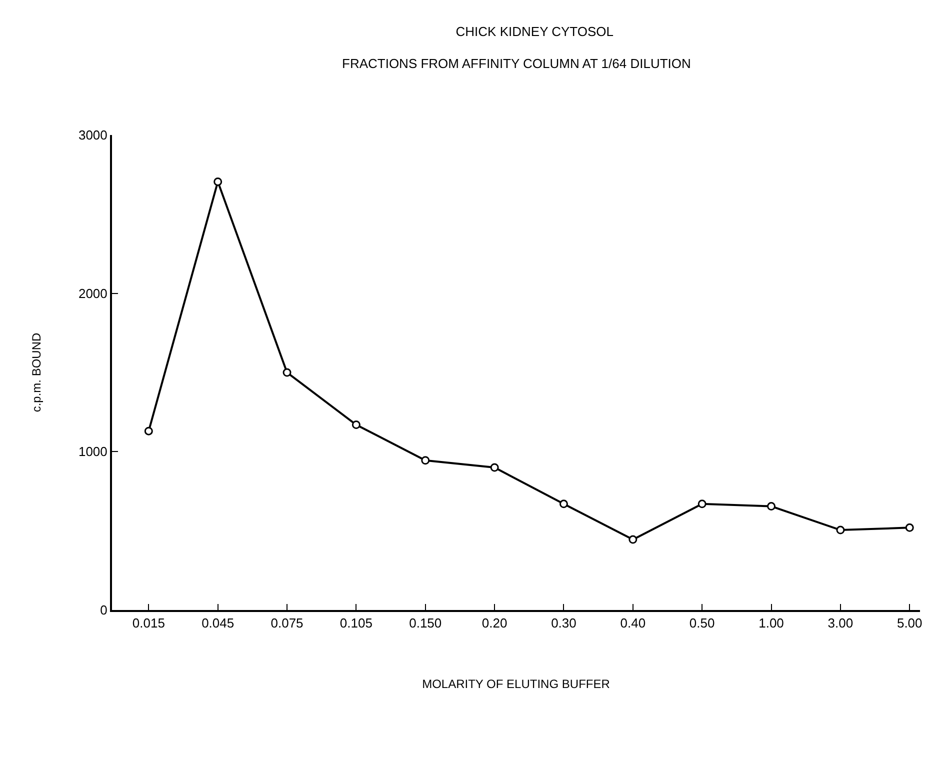 This screenshot has width=938, height=770. I want to click on y-tick-label: 2000, so click(93, 293).